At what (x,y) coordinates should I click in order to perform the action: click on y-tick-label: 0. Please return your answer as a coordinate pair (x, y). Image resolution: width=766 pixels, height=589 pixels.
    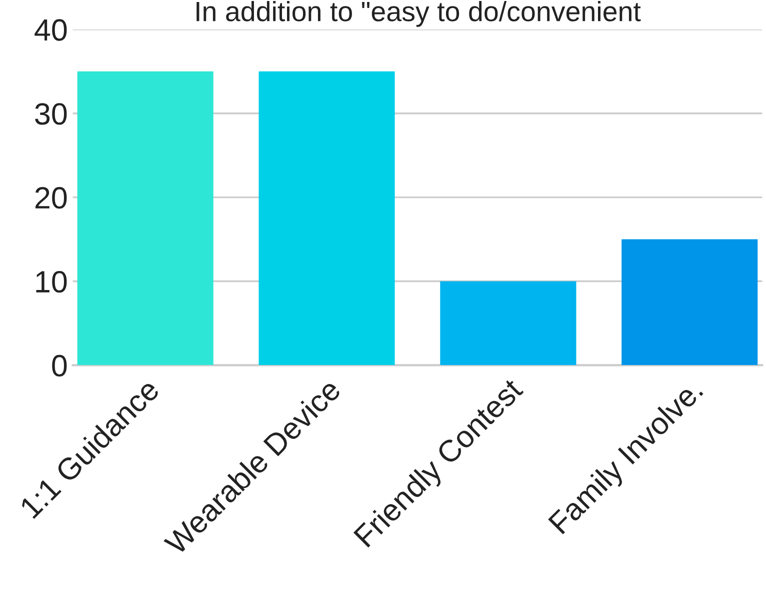
    Looking at the image, I should click on (59, 365).